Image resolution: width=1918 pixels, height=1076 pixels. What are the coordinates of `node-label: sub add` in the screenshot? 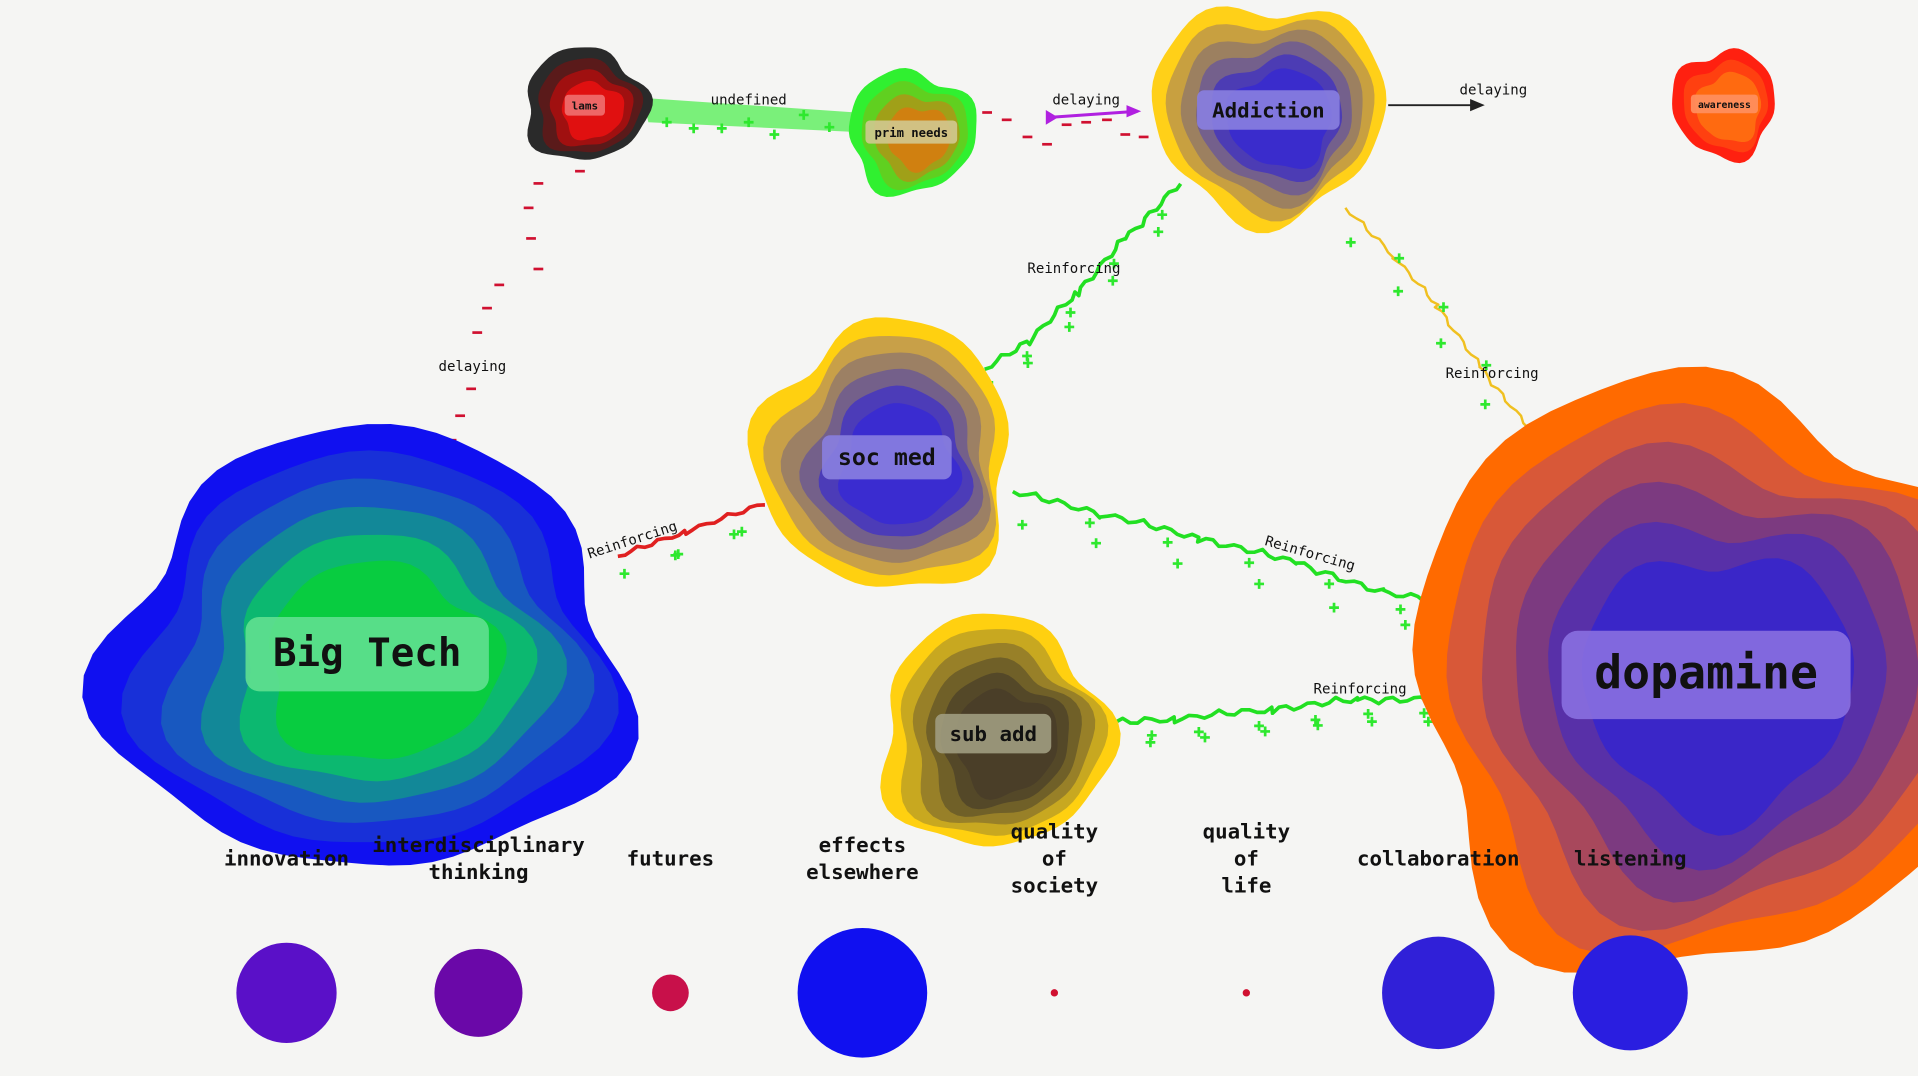 It's located at (993, 734).